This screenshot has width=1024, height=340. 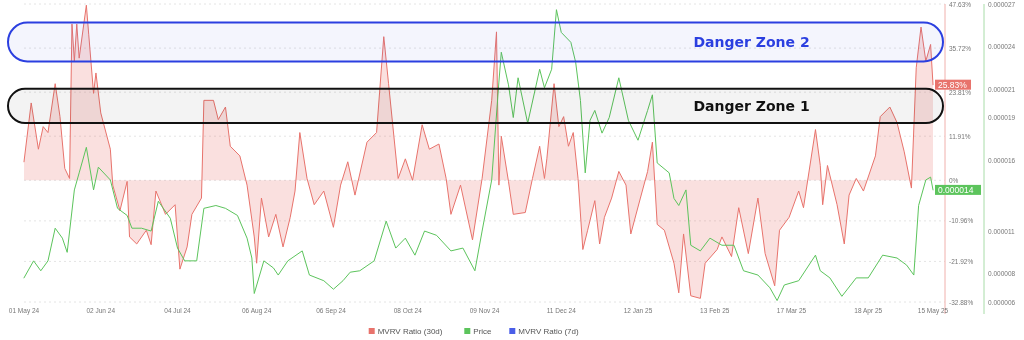 What do you see at coordinates (956, 189) in the screenshot?
I see `data-label: 0.000014` at bounding box center [956, 189].